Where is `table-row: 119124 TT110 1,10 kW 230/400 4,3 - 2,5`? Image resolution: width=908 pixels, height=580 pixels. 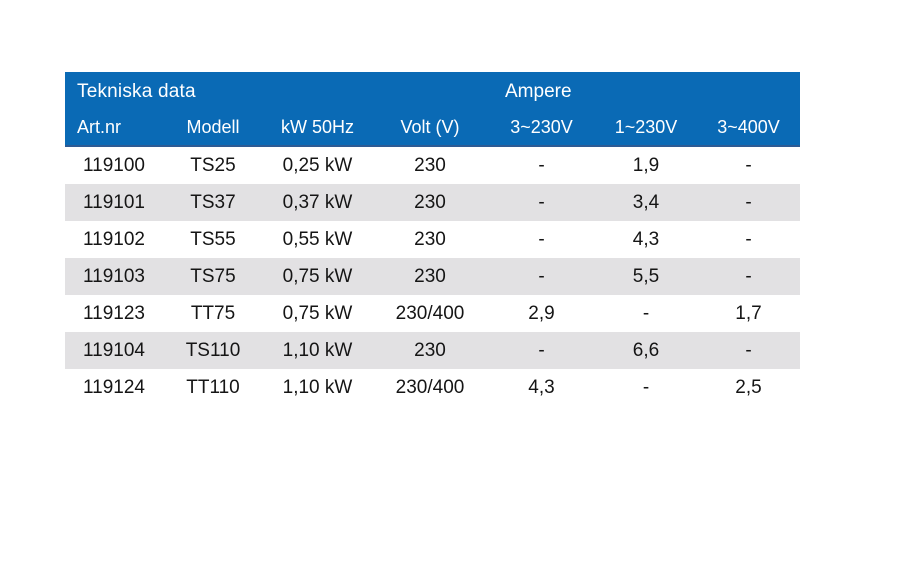
table-row: 119124 TT110 1,10 kW 230/400 4,3 - 2,5 is located at coordinates (432, 387).